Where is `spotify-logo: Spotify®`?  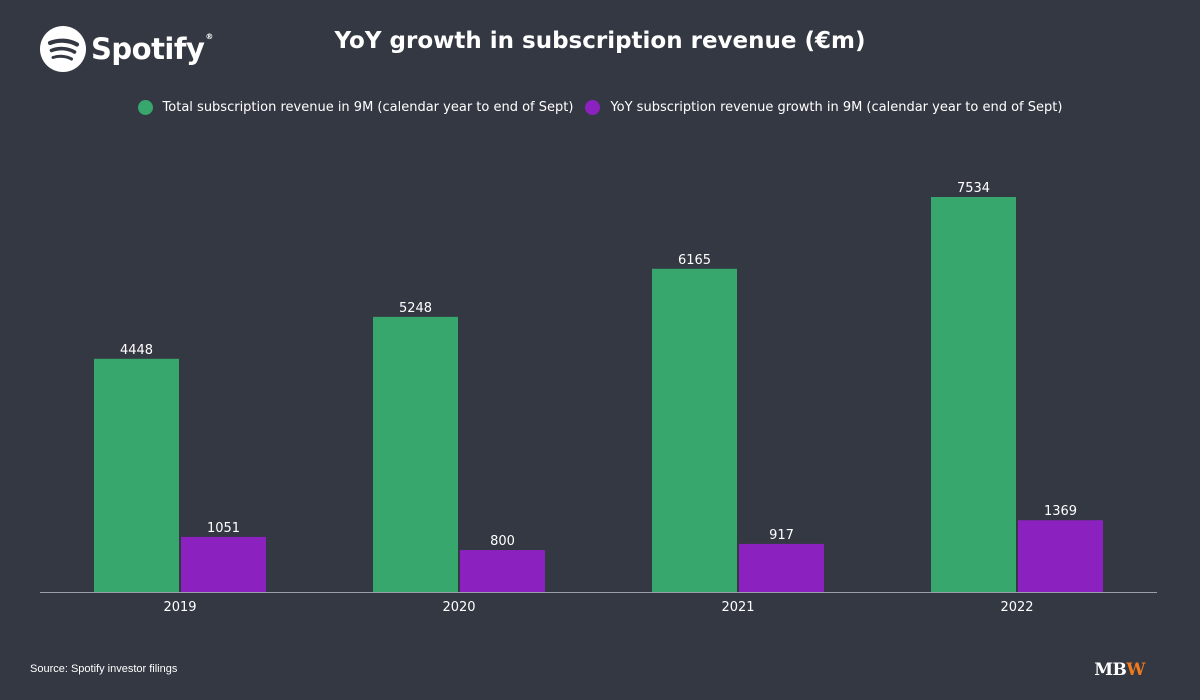
spotify-logo: Spotify® is located at coordinates (126, 49).